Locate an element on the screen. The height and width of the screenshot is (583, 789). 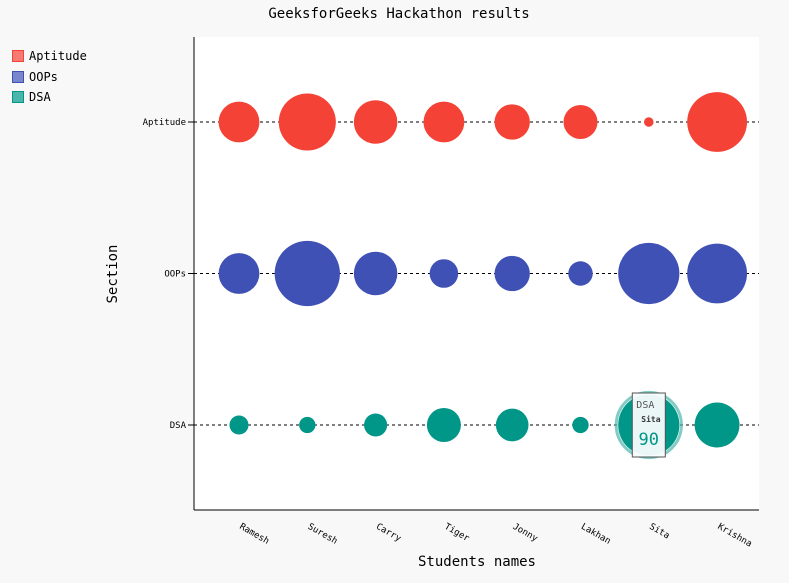
bubble-oops-carry is located at coordinates (375, 273).